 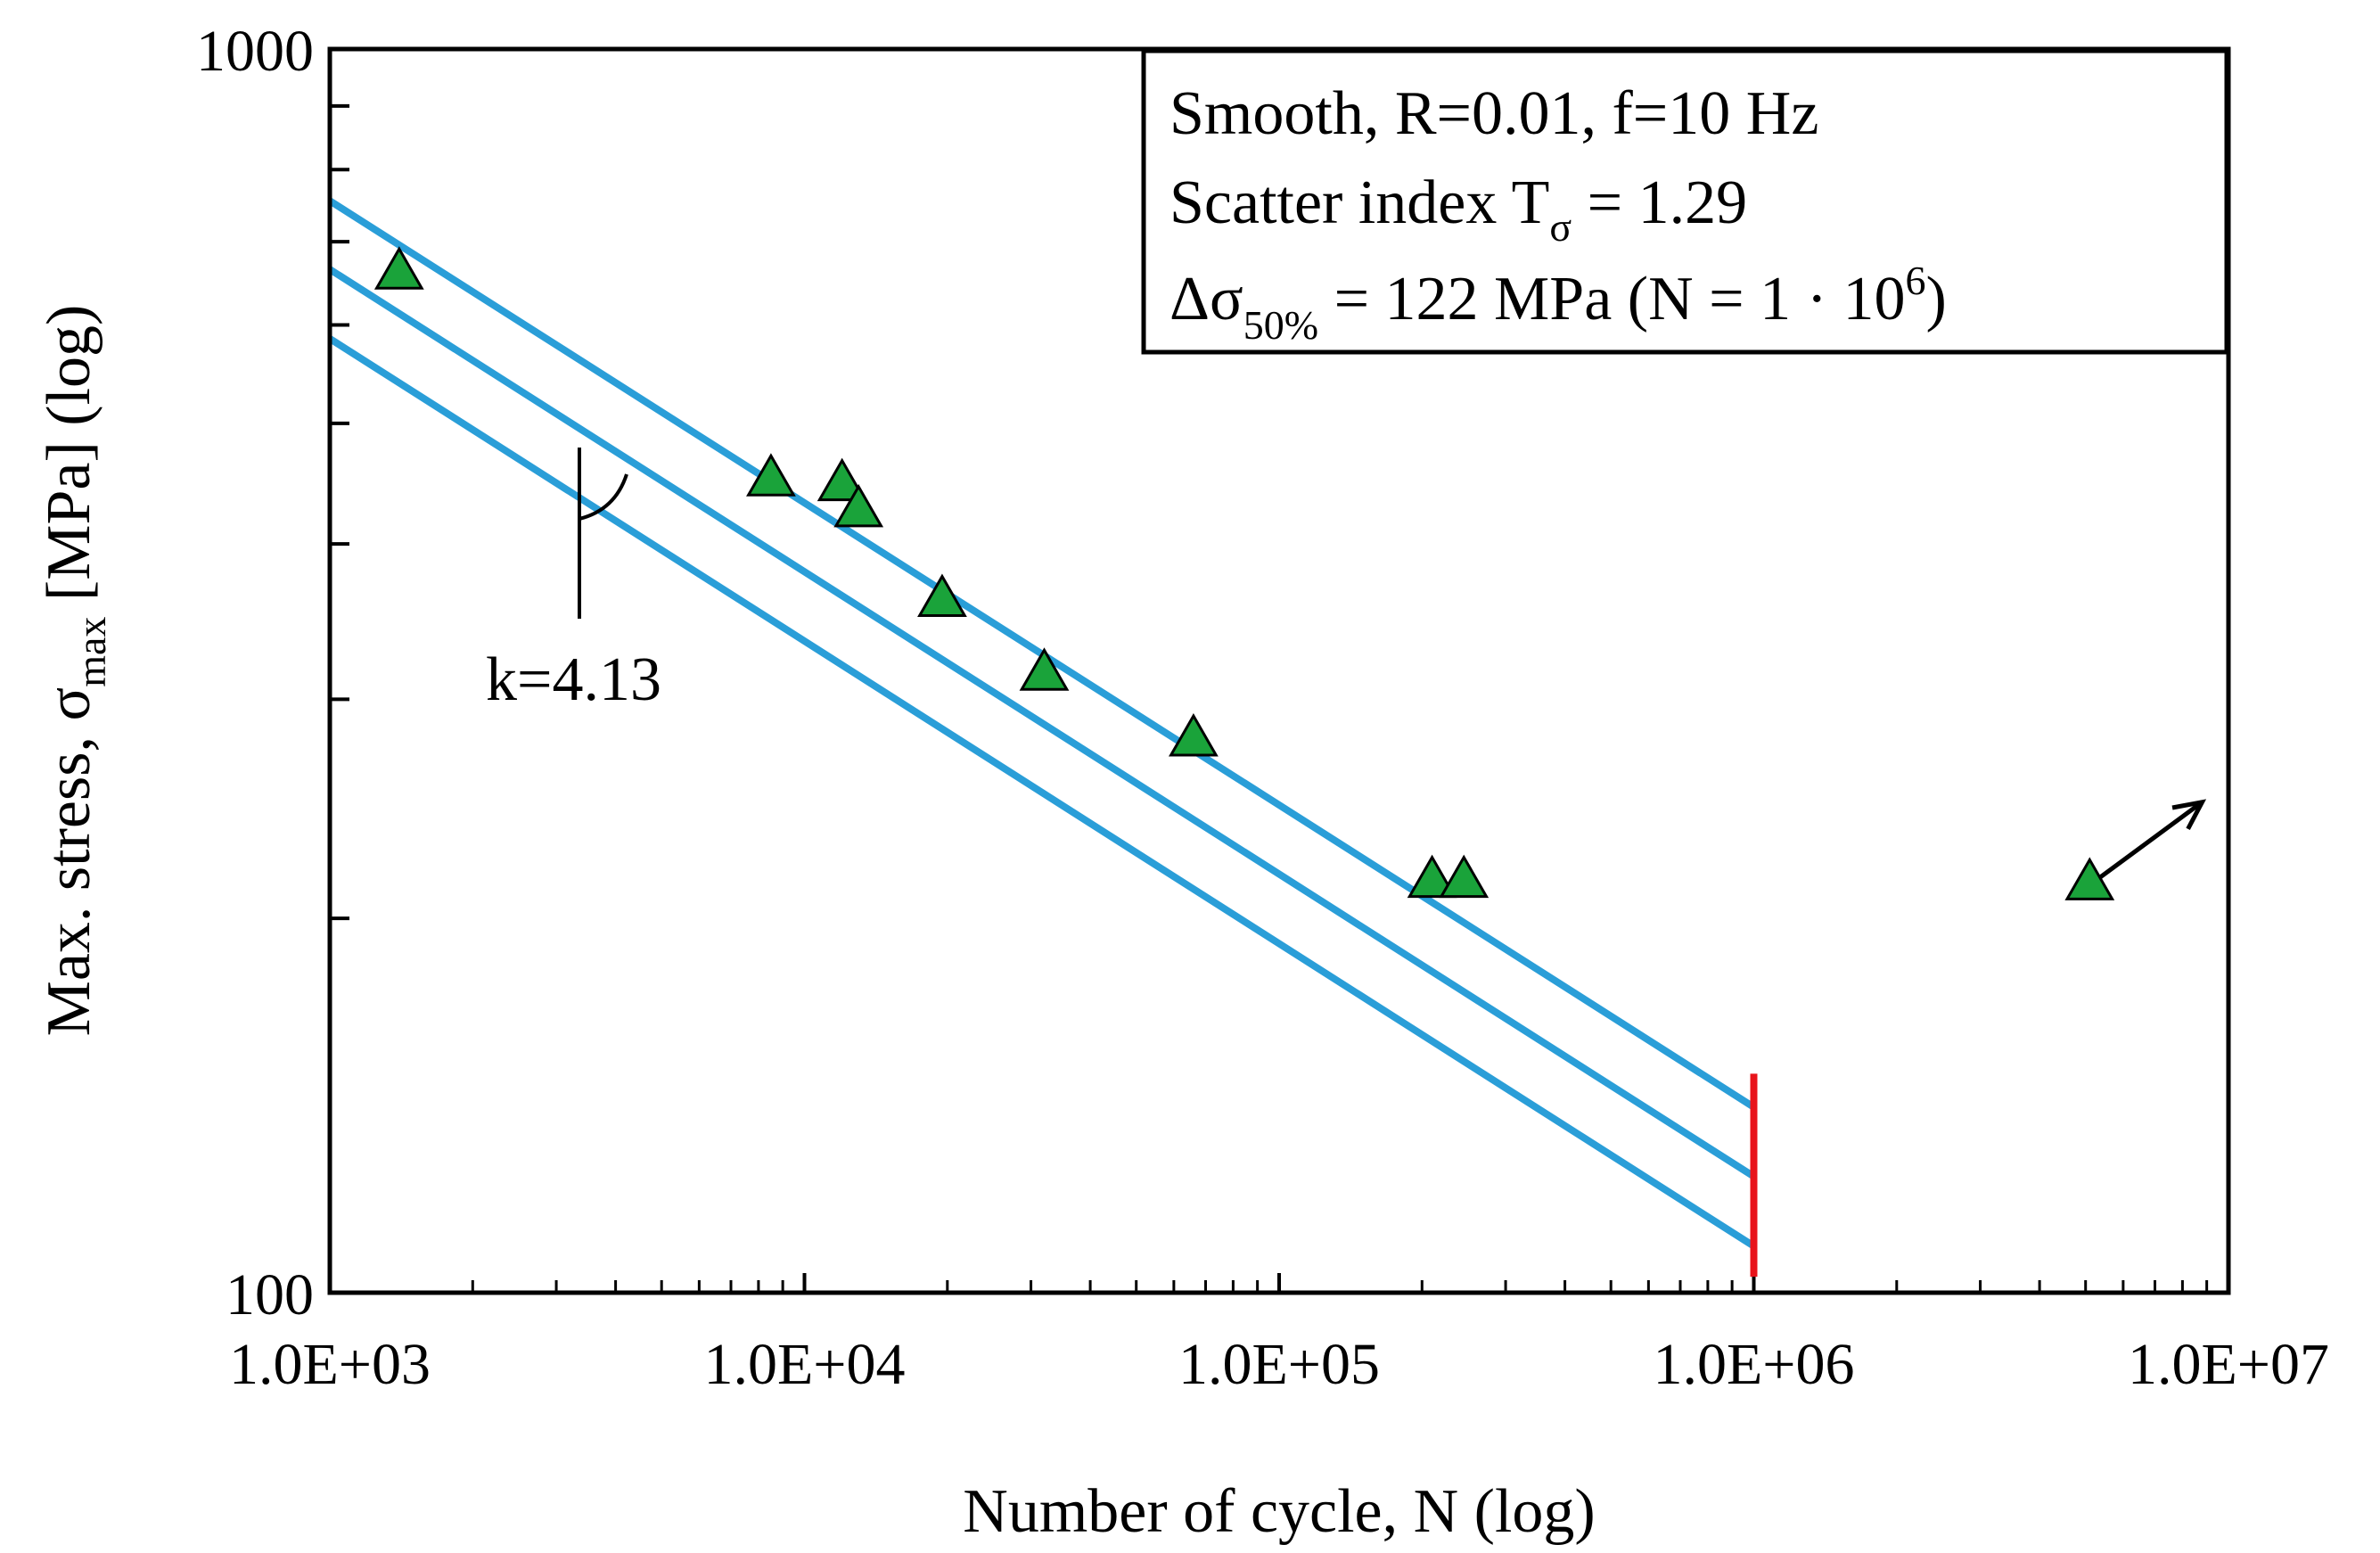 I want to click on x-tick-label: 1.0E+04, so click(x=804, y=1365).